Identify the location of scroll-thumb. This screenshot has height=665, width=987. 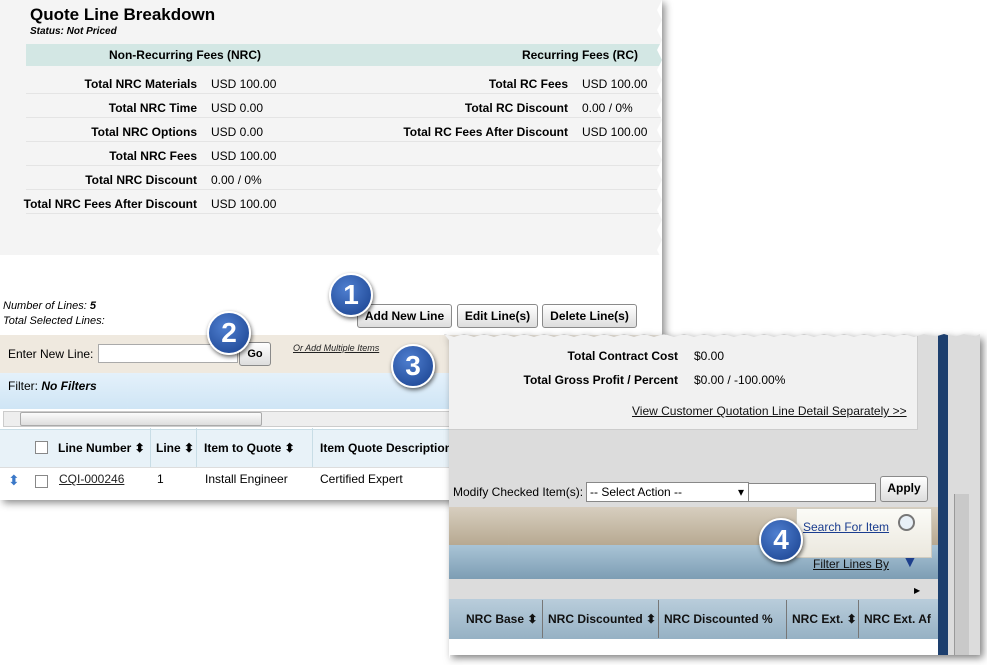
(141, 419).